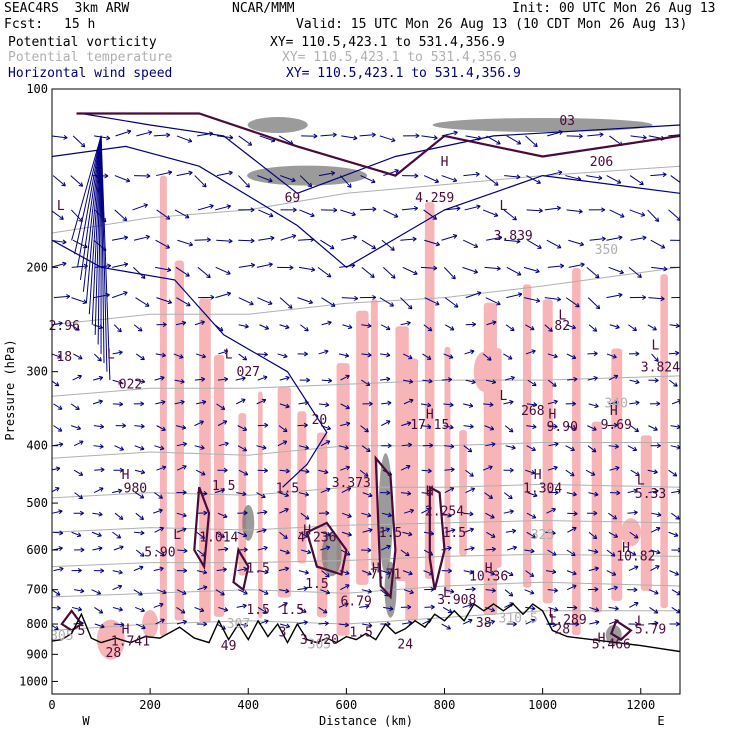 This screenshot has height=740, width=740. I want to click on extrema-label: L, so click(61, 206).